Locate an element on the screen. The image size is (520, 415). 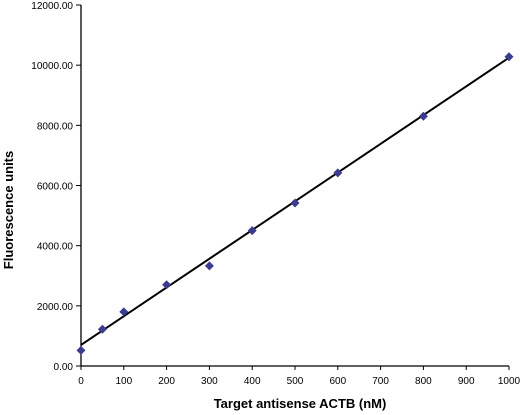
x-tick-label: 1000 is located at coordinates (509, 381).